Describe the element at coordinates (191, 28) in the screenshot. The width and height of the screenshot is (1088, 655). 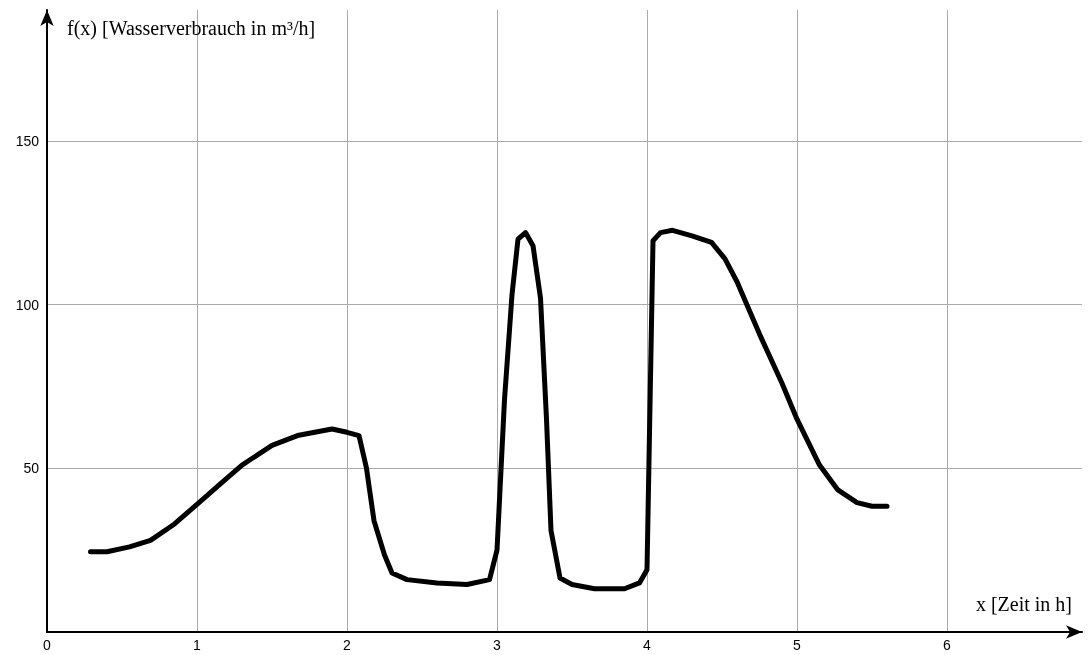
I see `y-axis-title: f(x) [Wasserverbrauch in m³/h]` at that location.